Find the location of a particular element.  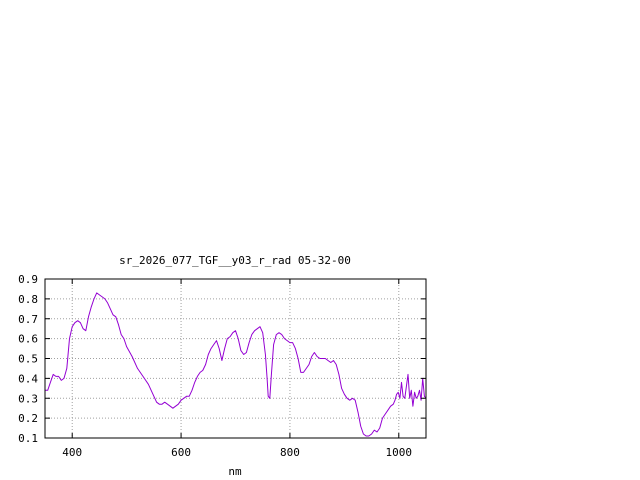

x-tick-label: 1000 is located at coordinates (399, 452).